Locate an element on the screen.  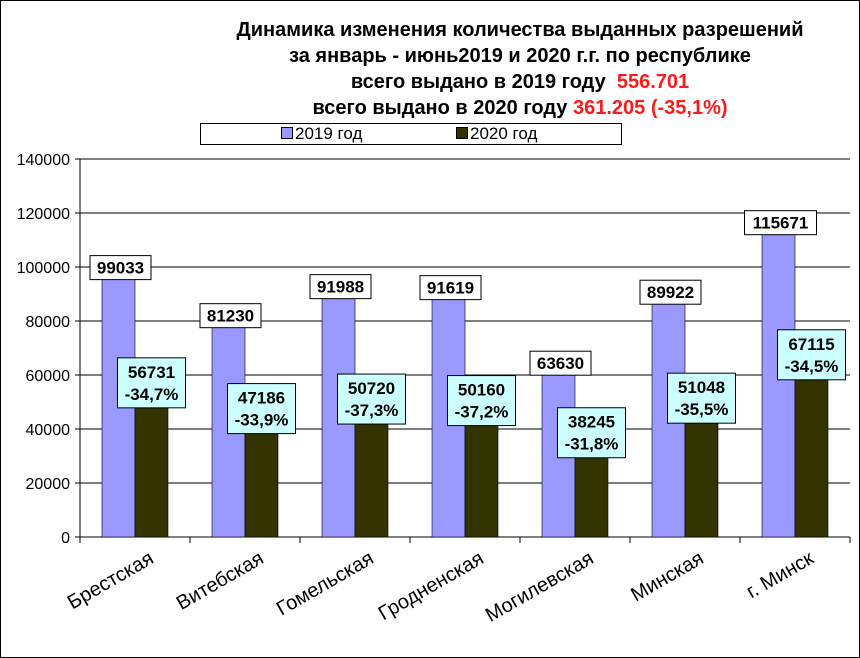
legend-item-2019: 2019 год is located at coordinates (321, 134).